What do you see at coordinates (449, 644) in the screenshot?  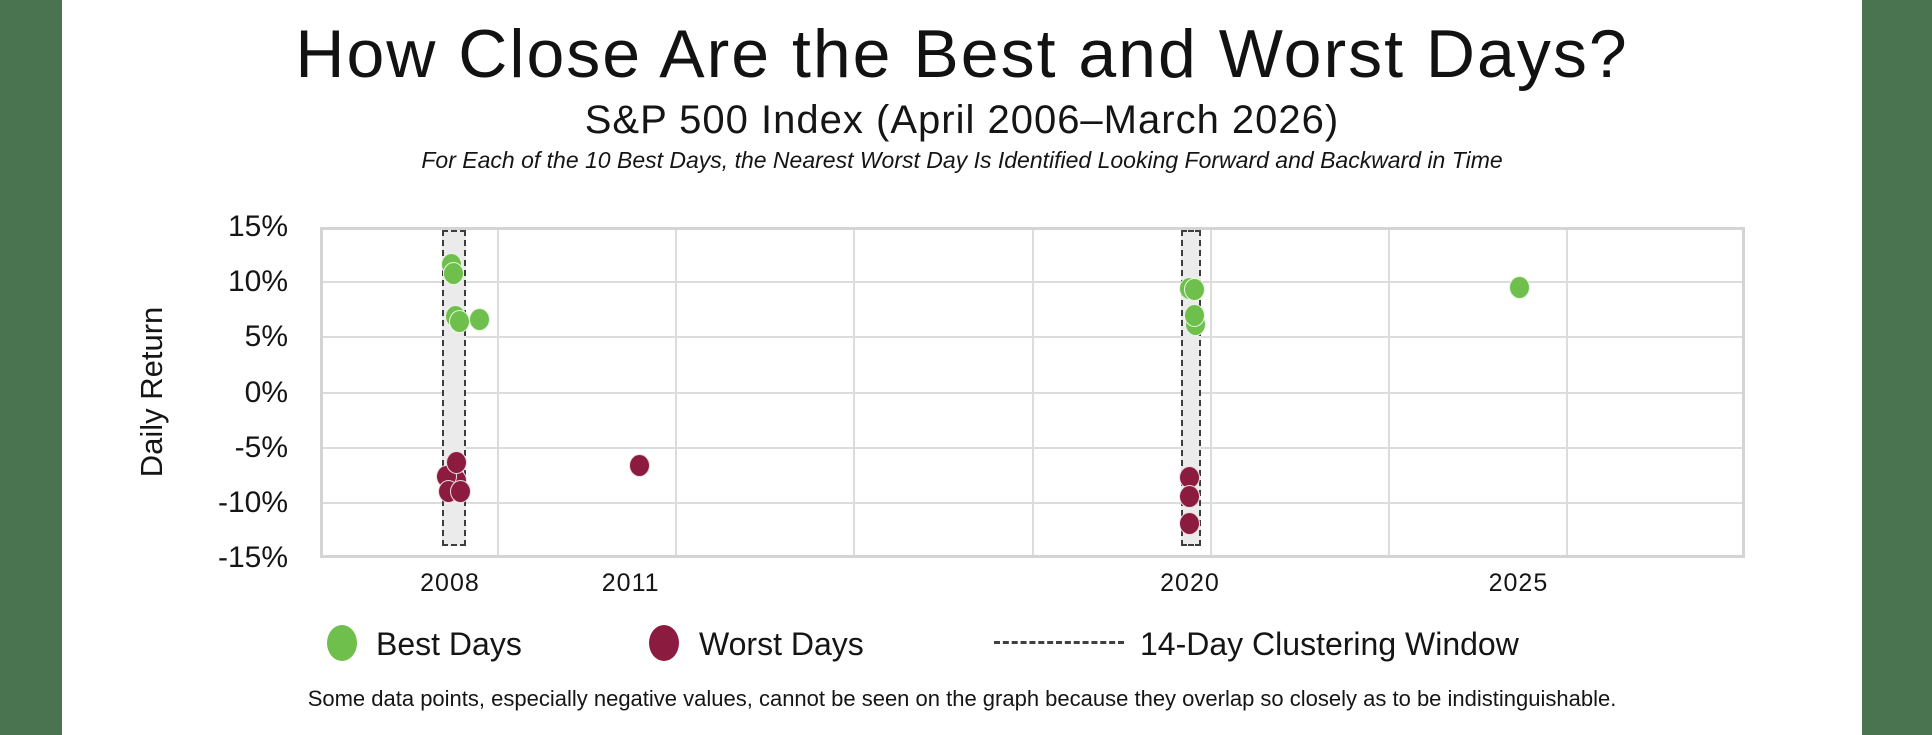 I see `best-days-legend-label: Best Days` at bounding box center [449, 644].